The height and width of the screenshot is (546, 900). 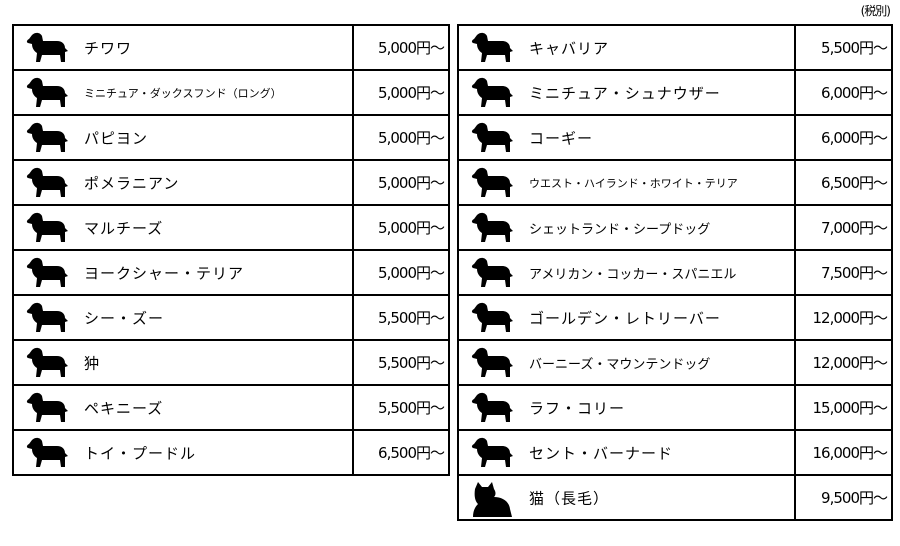 I want to click on breed-name: 猫（長毛）, so click(x=569, y=498).